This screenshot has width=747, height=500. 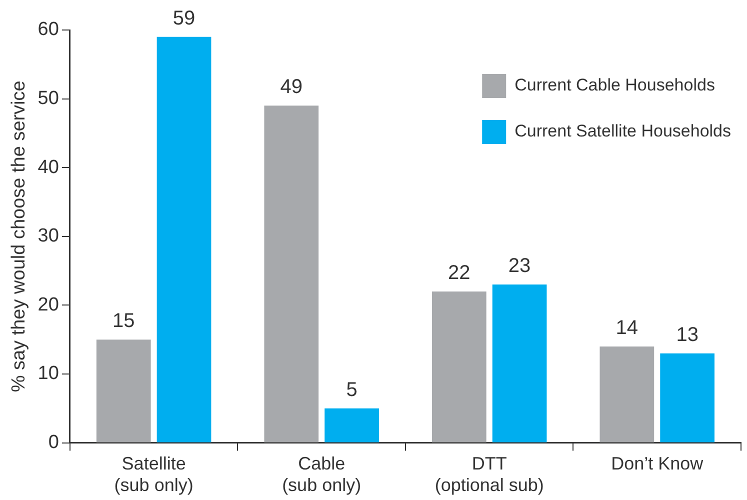 I want to click on x-tick-label: Cable (sub only), so click(x=322, y=475).